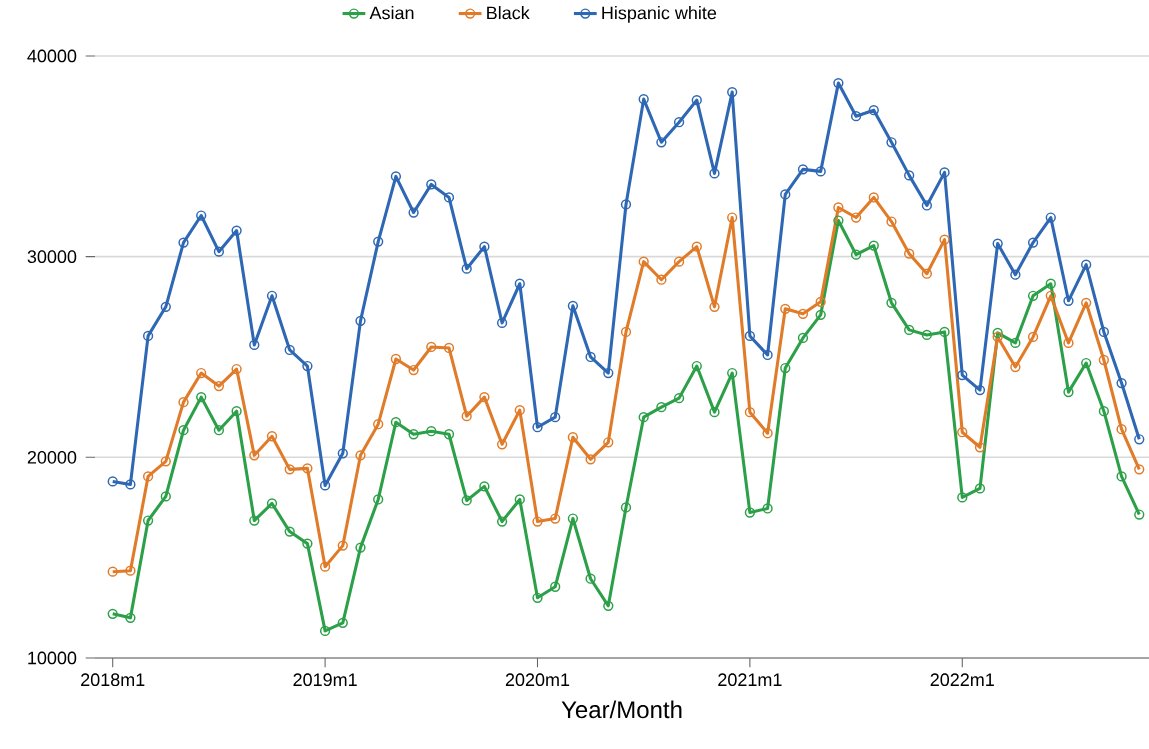  I want to click on x-tick-label: 2018m1, so click(113, 680).